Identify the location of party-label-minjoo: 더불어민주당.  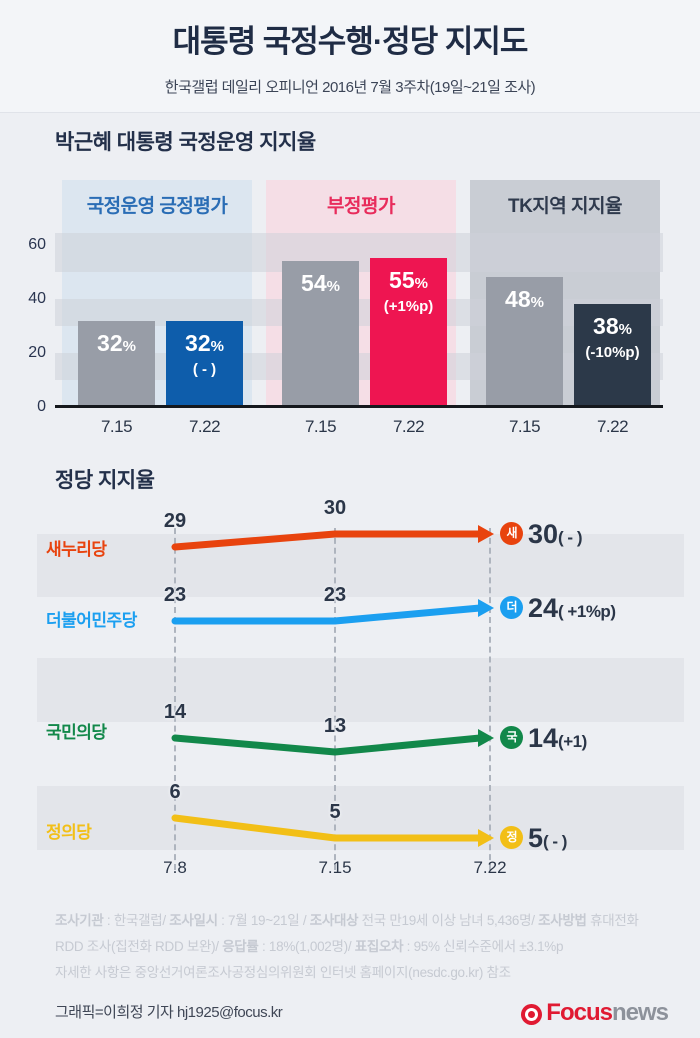
(91, 620).